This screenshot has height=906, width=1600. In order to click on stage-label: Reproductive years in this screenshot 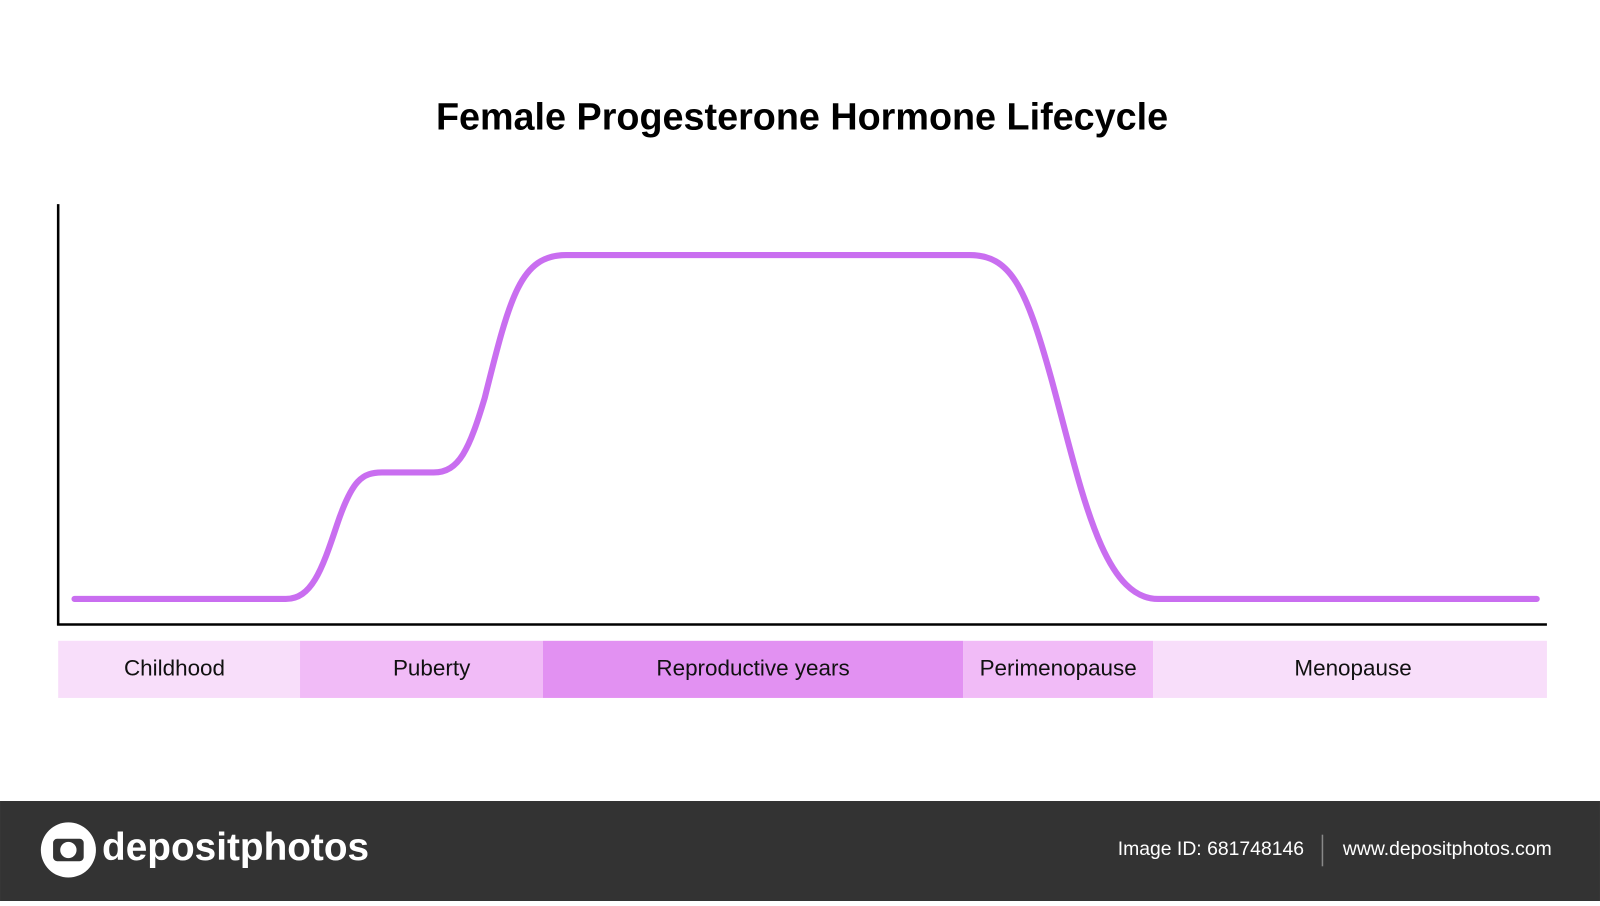, I will do `click(752, 667)`.